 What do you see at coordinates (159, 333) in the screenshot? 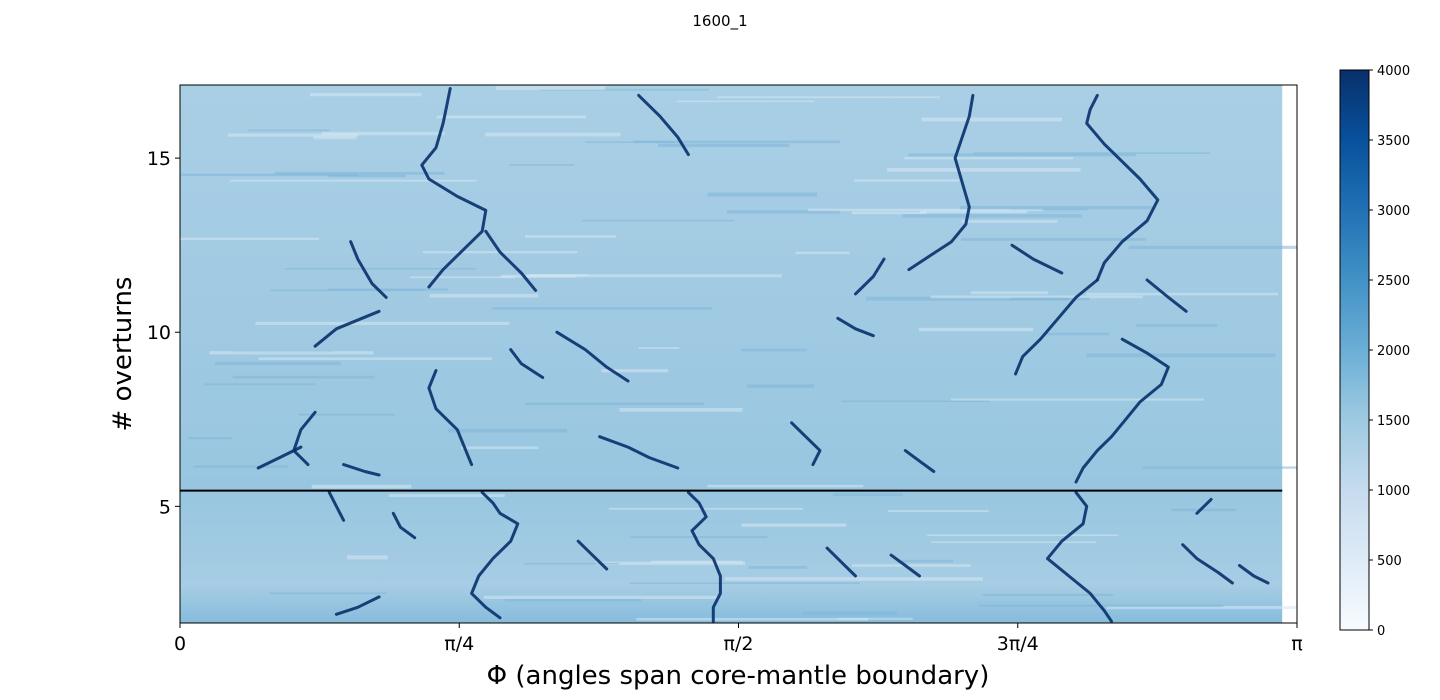
I see `y-tick-label: 10` at bounding box center [159, 333].